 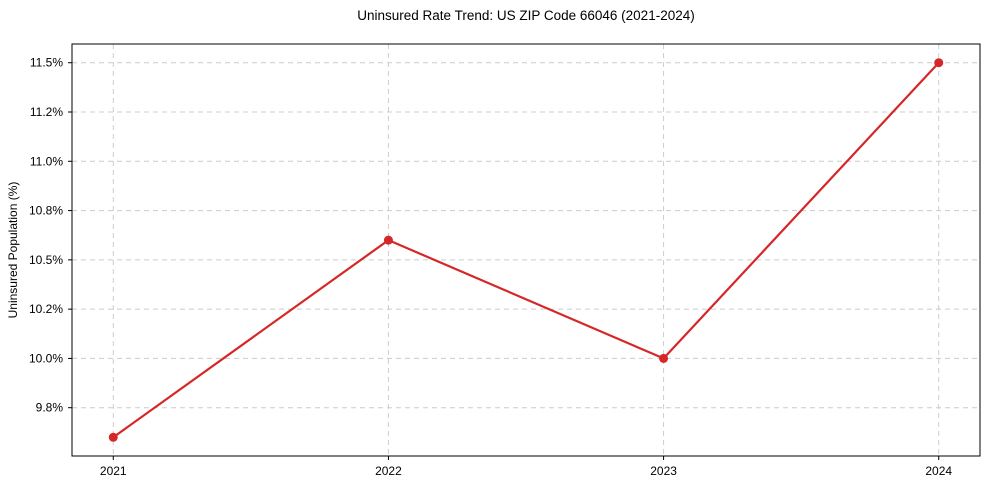 I want to click on x-tick-label: 2024, so click(x=938, y=471).